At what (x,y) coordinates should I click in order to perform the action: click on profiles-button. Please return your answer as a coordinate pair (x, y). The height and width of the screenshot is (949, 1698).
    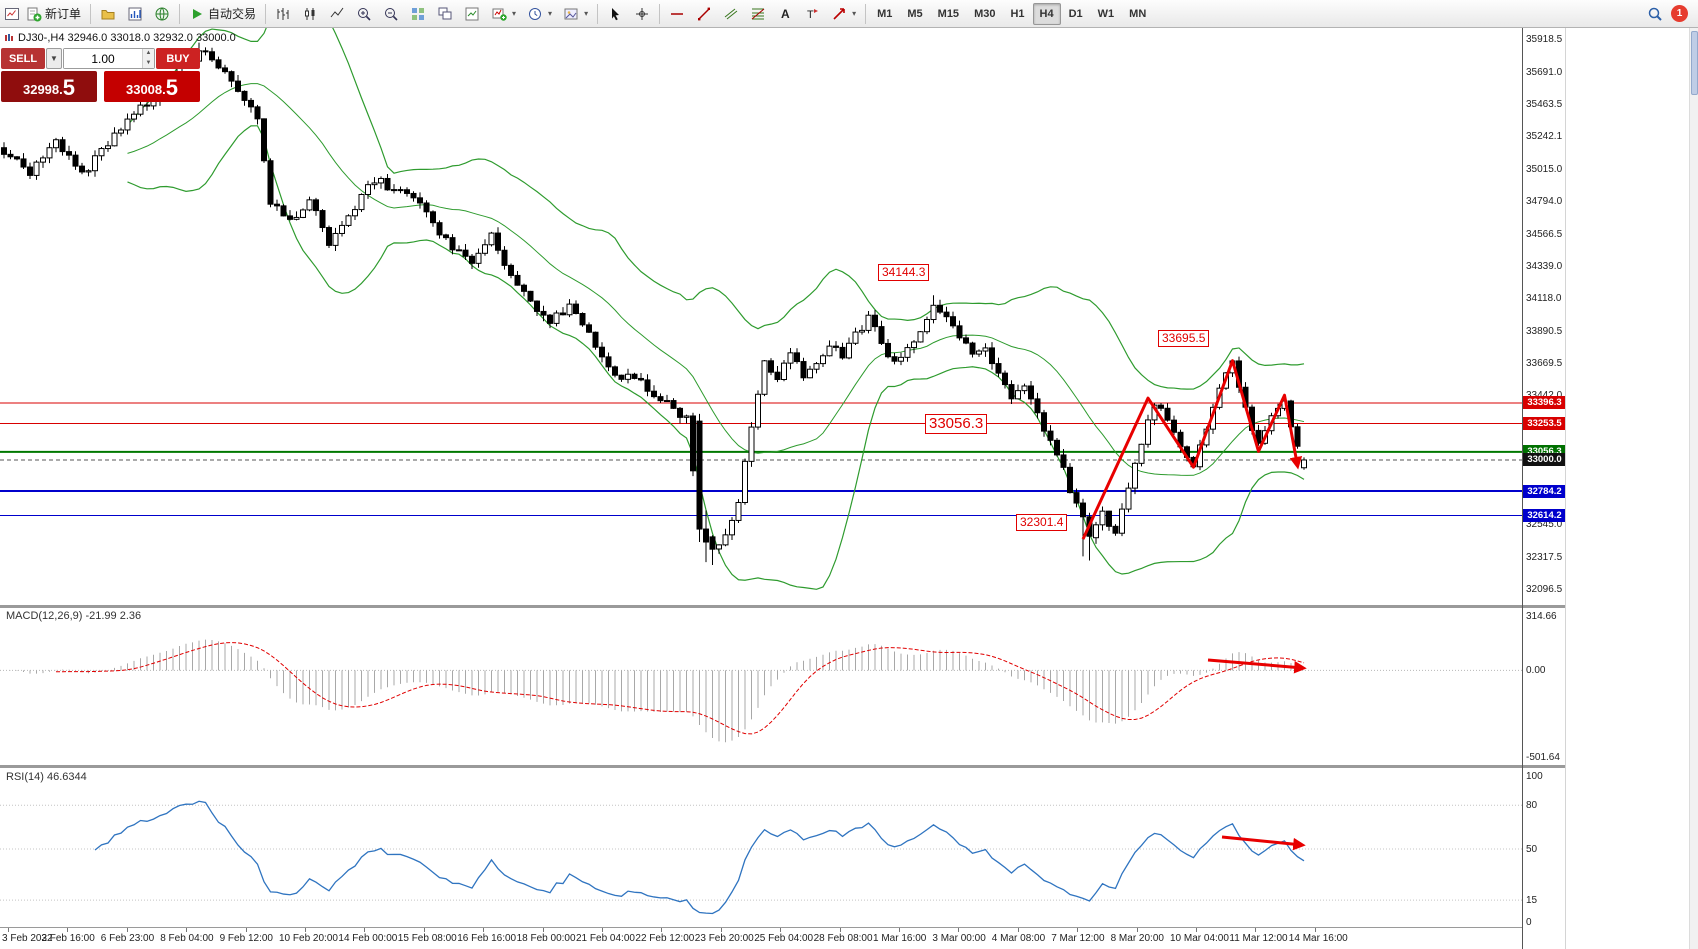
    Looking at the image, I should click on (108, 14).